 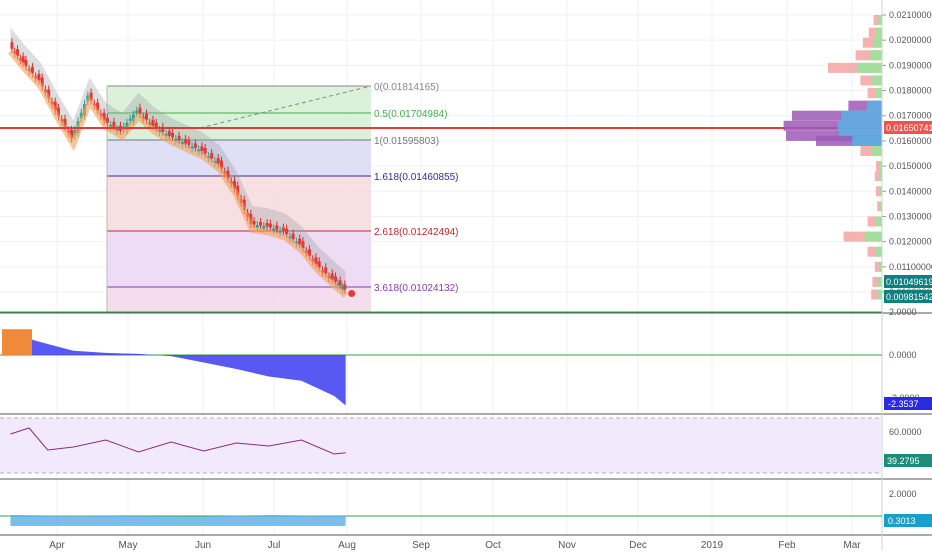 What do you see at coordinates (406, 141) in the screenshot?
I see `fib-level-label: 1(0.01595803)` at bounding box center [406, 141].